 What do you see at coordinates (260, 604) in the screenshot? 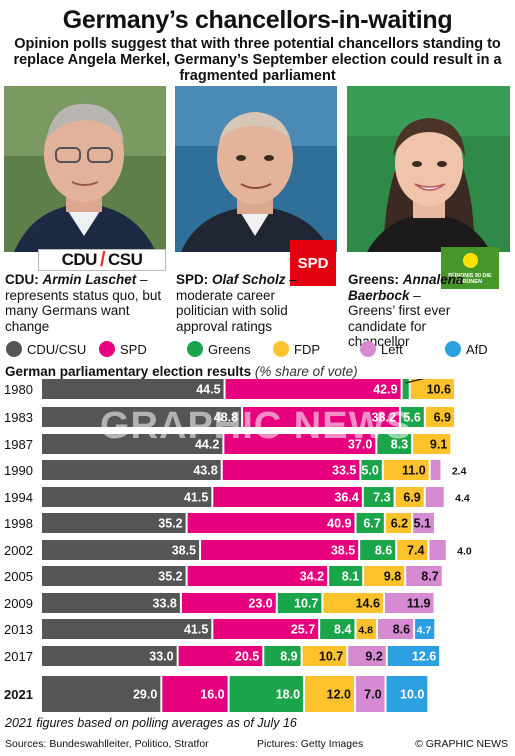
I see `data-label: 23.0` at bounding box center [260, 604].